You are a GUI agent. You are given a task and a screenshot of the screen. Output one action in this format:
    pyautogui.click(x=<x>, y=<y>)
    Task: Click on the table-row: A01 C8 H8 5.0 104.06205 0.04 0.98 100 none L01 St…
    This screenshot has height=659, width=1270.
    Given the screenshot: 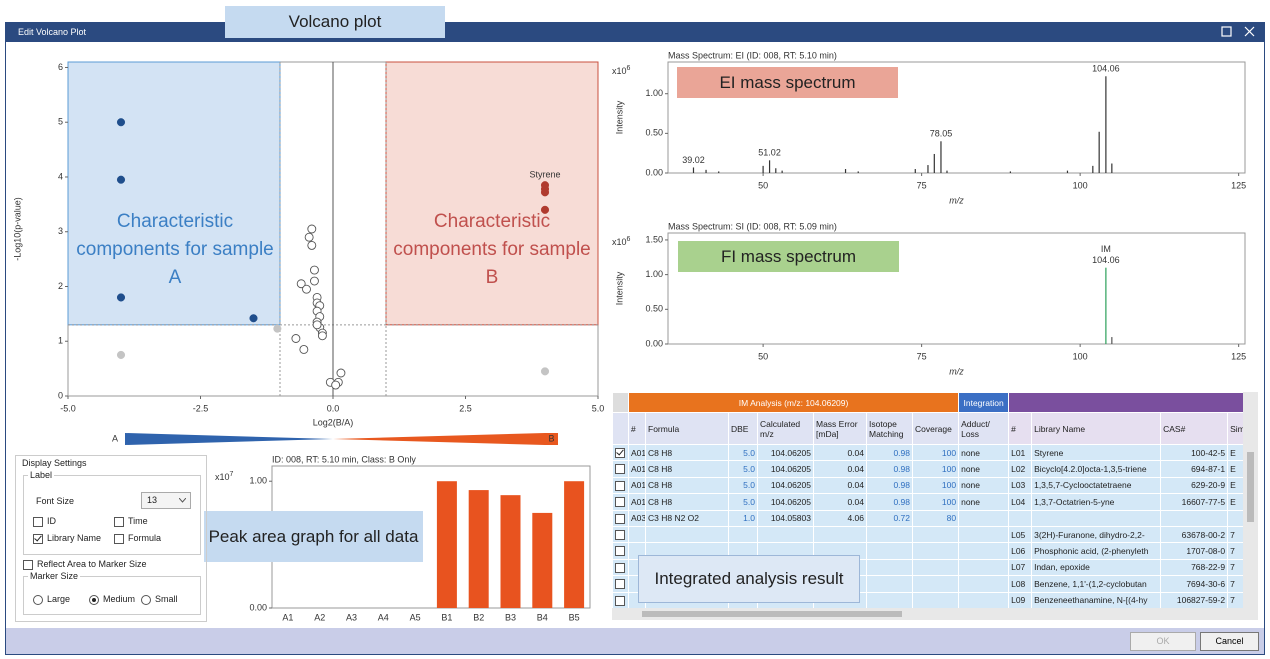 What is the action you would take?
    pyautogui.click(x=927, y=452)
    